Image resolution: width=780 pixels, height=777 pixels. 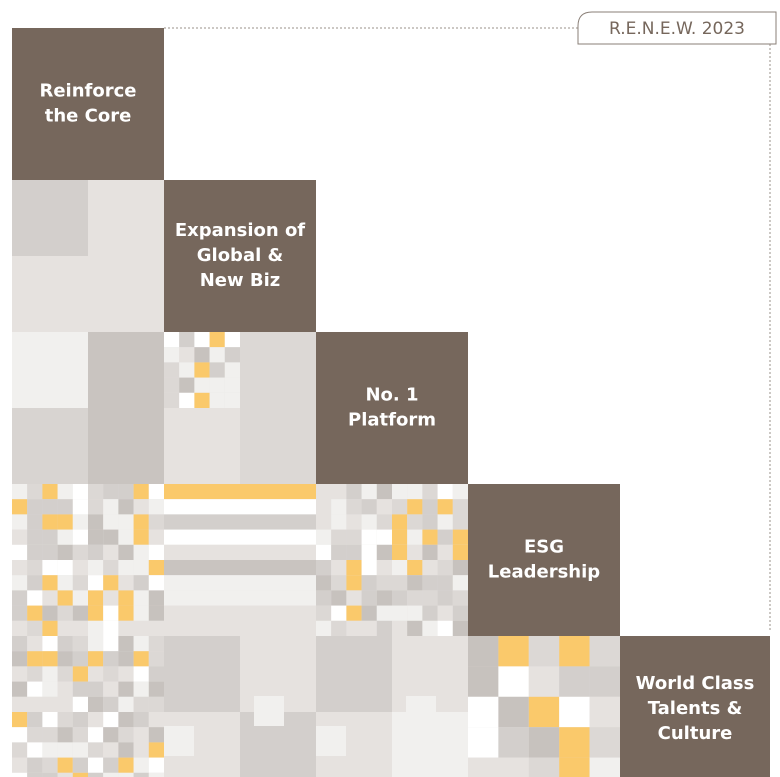 I want to click on pillar-box, so click(x=240, y=256).